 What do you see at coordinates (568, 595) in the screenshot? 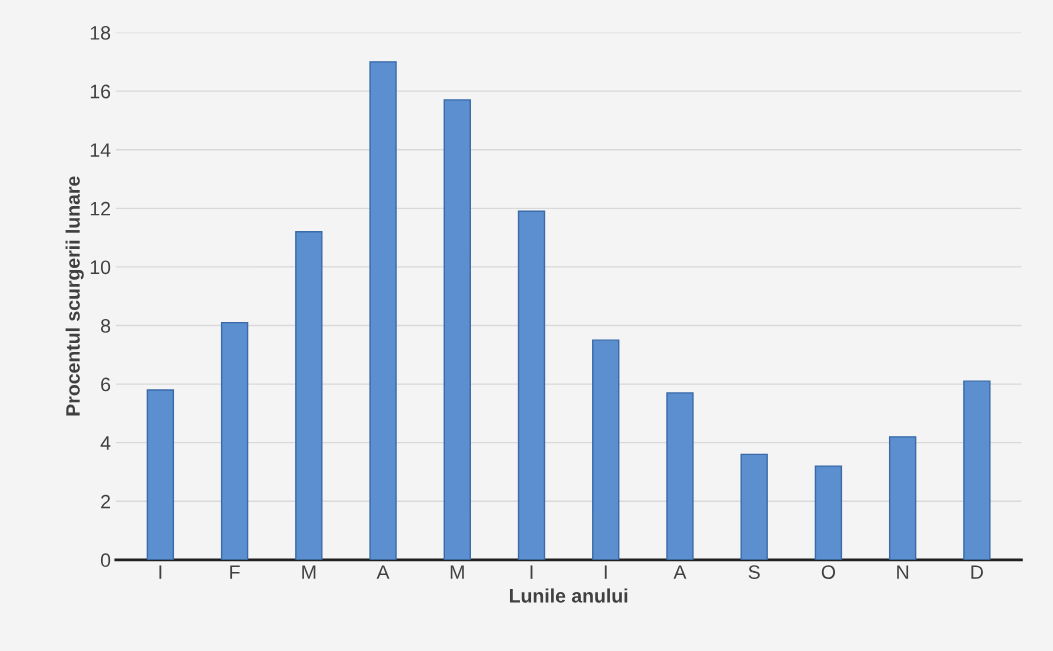
I see `x-axis-title: Lunile anului` at bounding box center [568, 595].